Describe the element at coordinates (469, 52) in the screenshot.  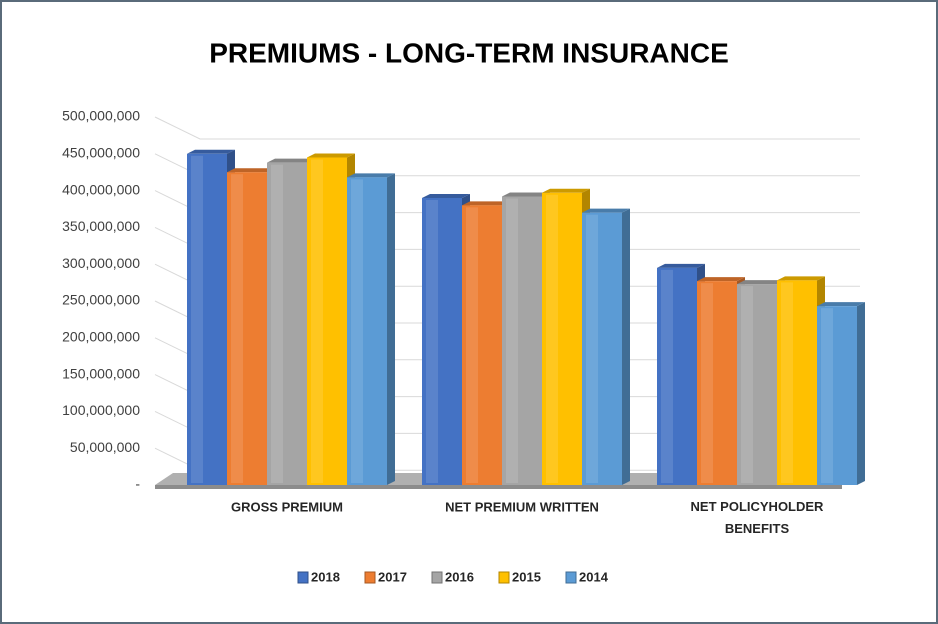
I see `chart-title: PREMIUMS - LONG-TERM INSURANCE` at that location.